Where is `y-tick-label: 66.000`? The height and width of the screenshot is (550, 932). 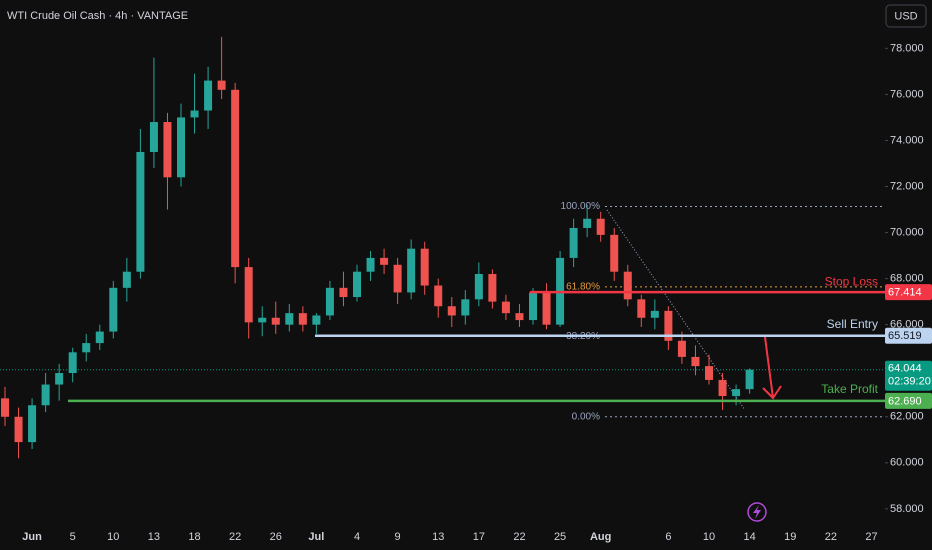
y-tick-label: 66.000 is located at coordinates (907, 325).